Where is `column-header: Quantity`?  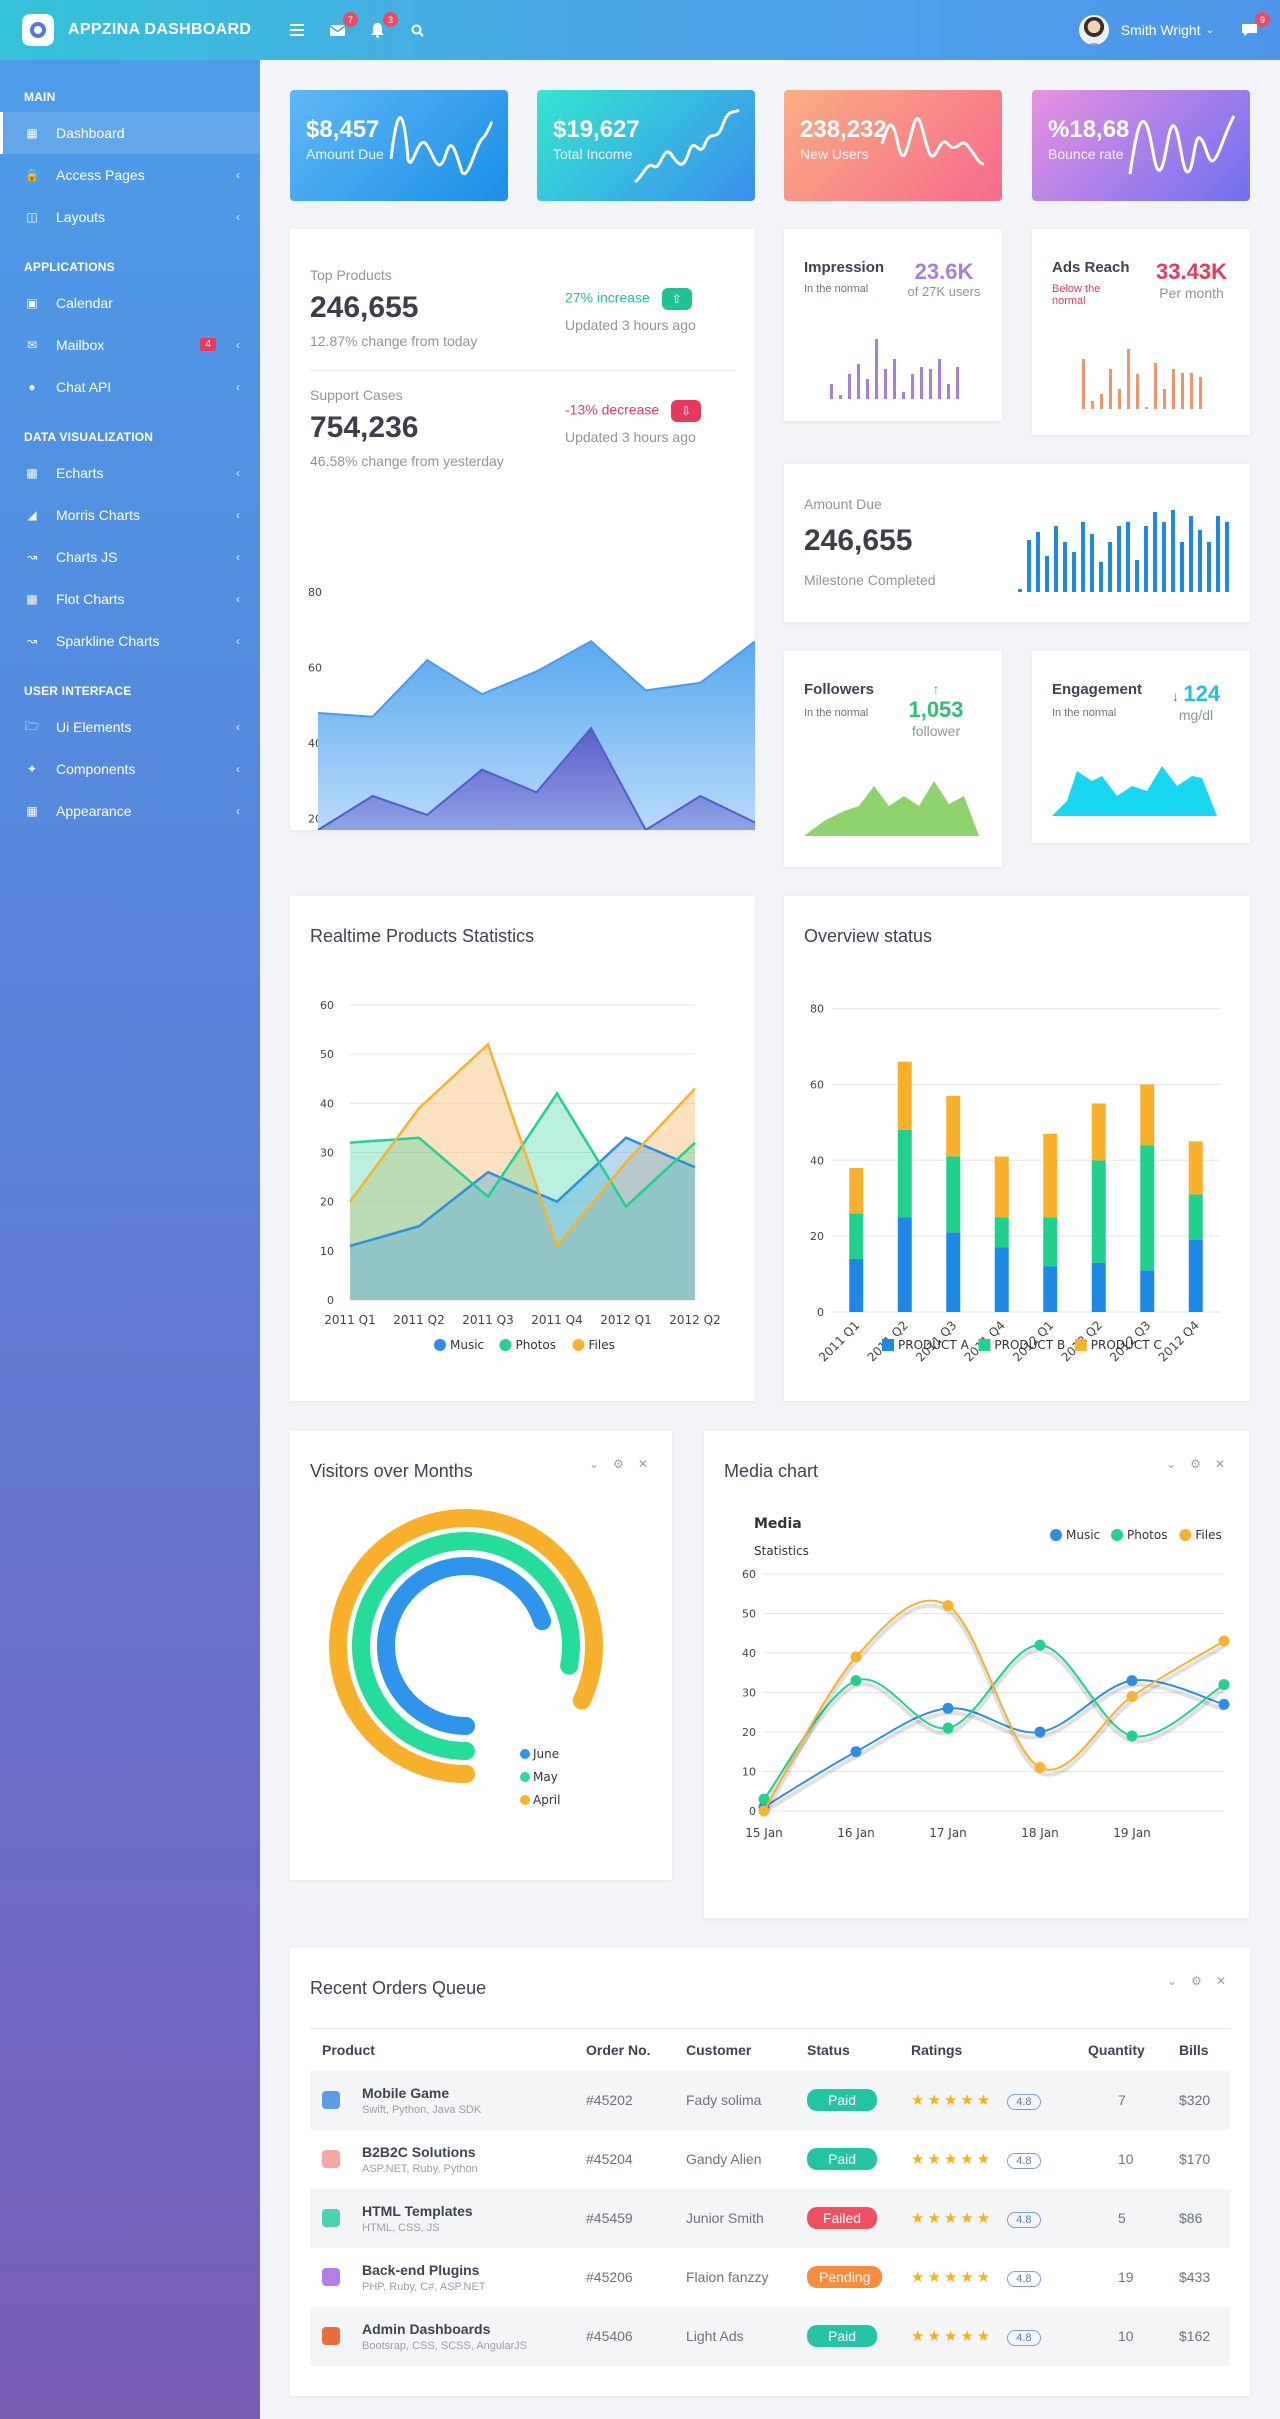
column-header: Quantity is located at coordinates (1121, 2049).